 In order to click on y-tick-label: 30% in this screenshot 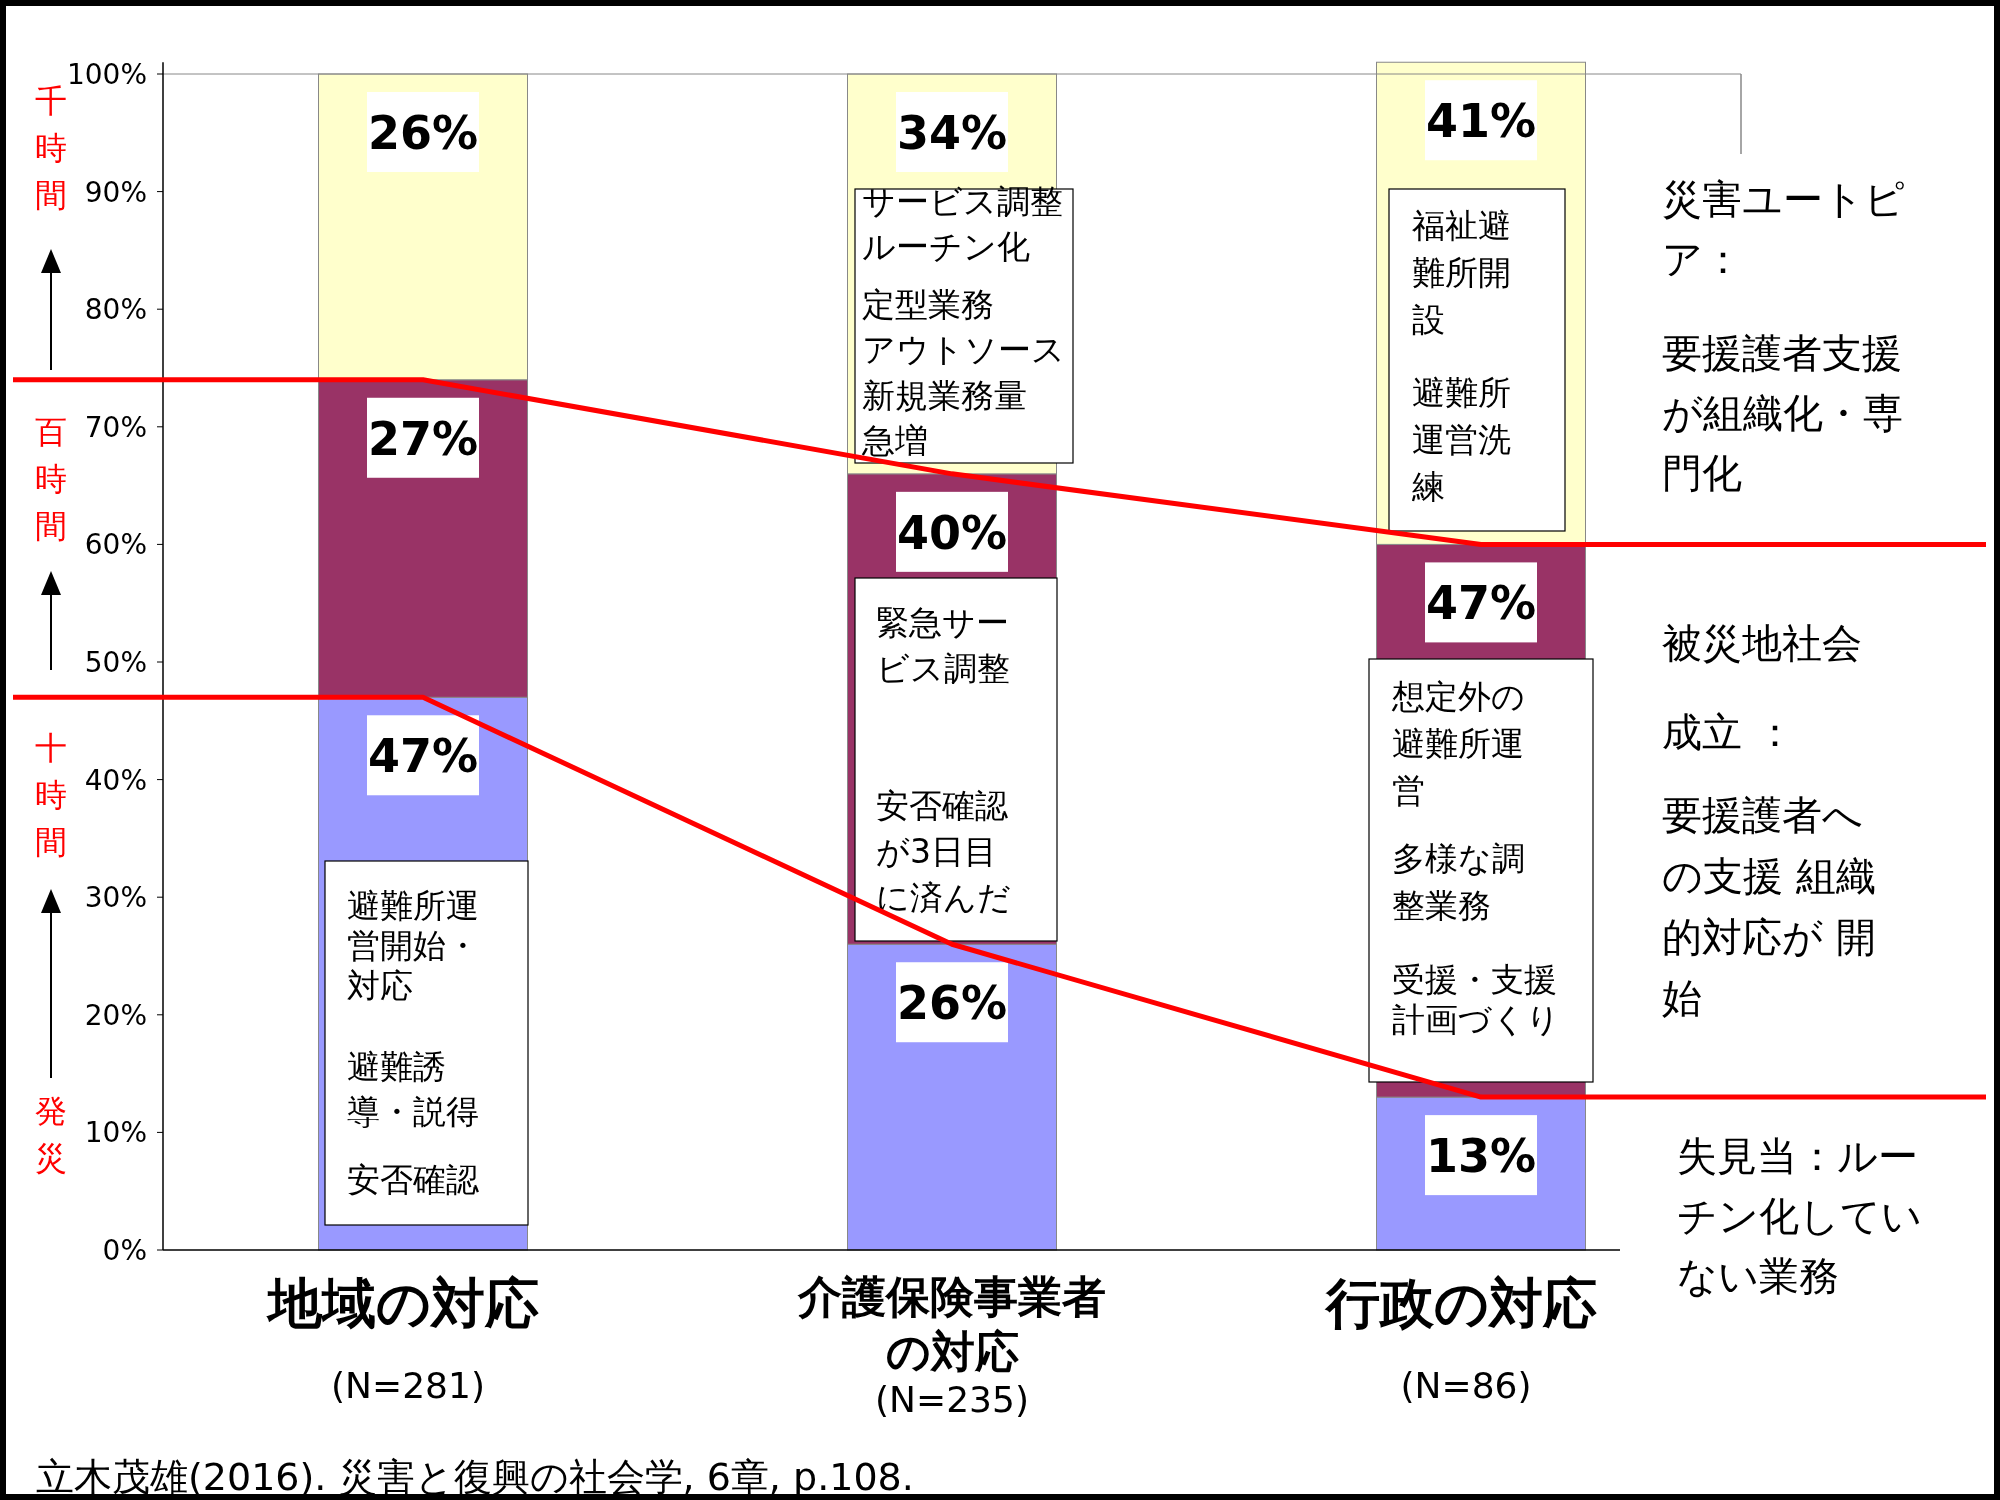, I will do `click(115, 898)`.